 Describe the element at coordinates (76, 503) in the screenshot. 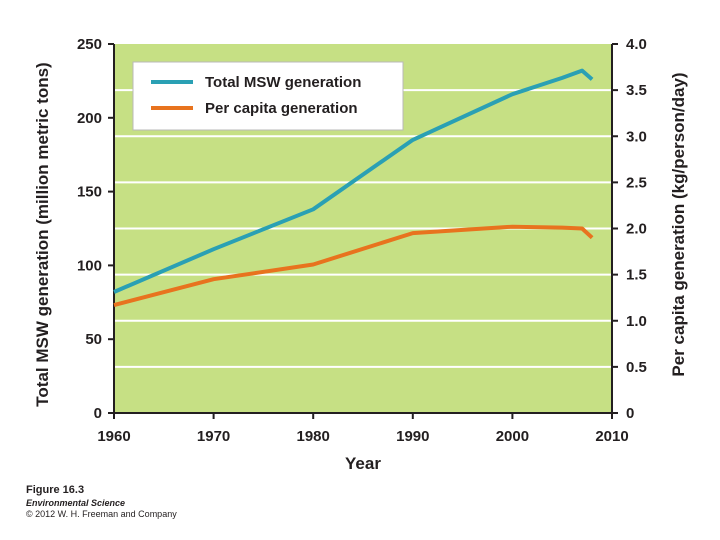

I see `book-title: Environmental Science` at that location.